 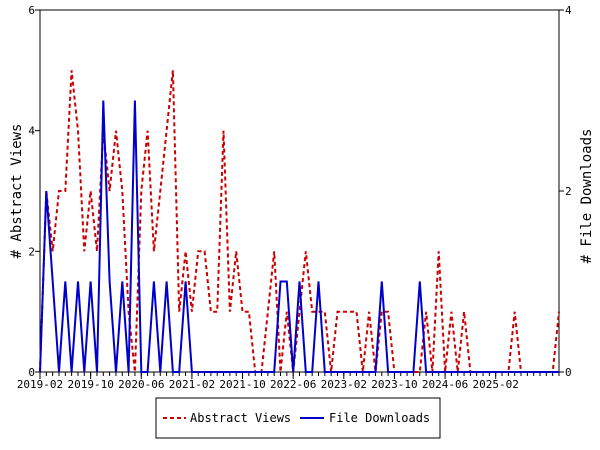 I want to click on x-tick-label: 2025-02, so click(x=496, y=384).